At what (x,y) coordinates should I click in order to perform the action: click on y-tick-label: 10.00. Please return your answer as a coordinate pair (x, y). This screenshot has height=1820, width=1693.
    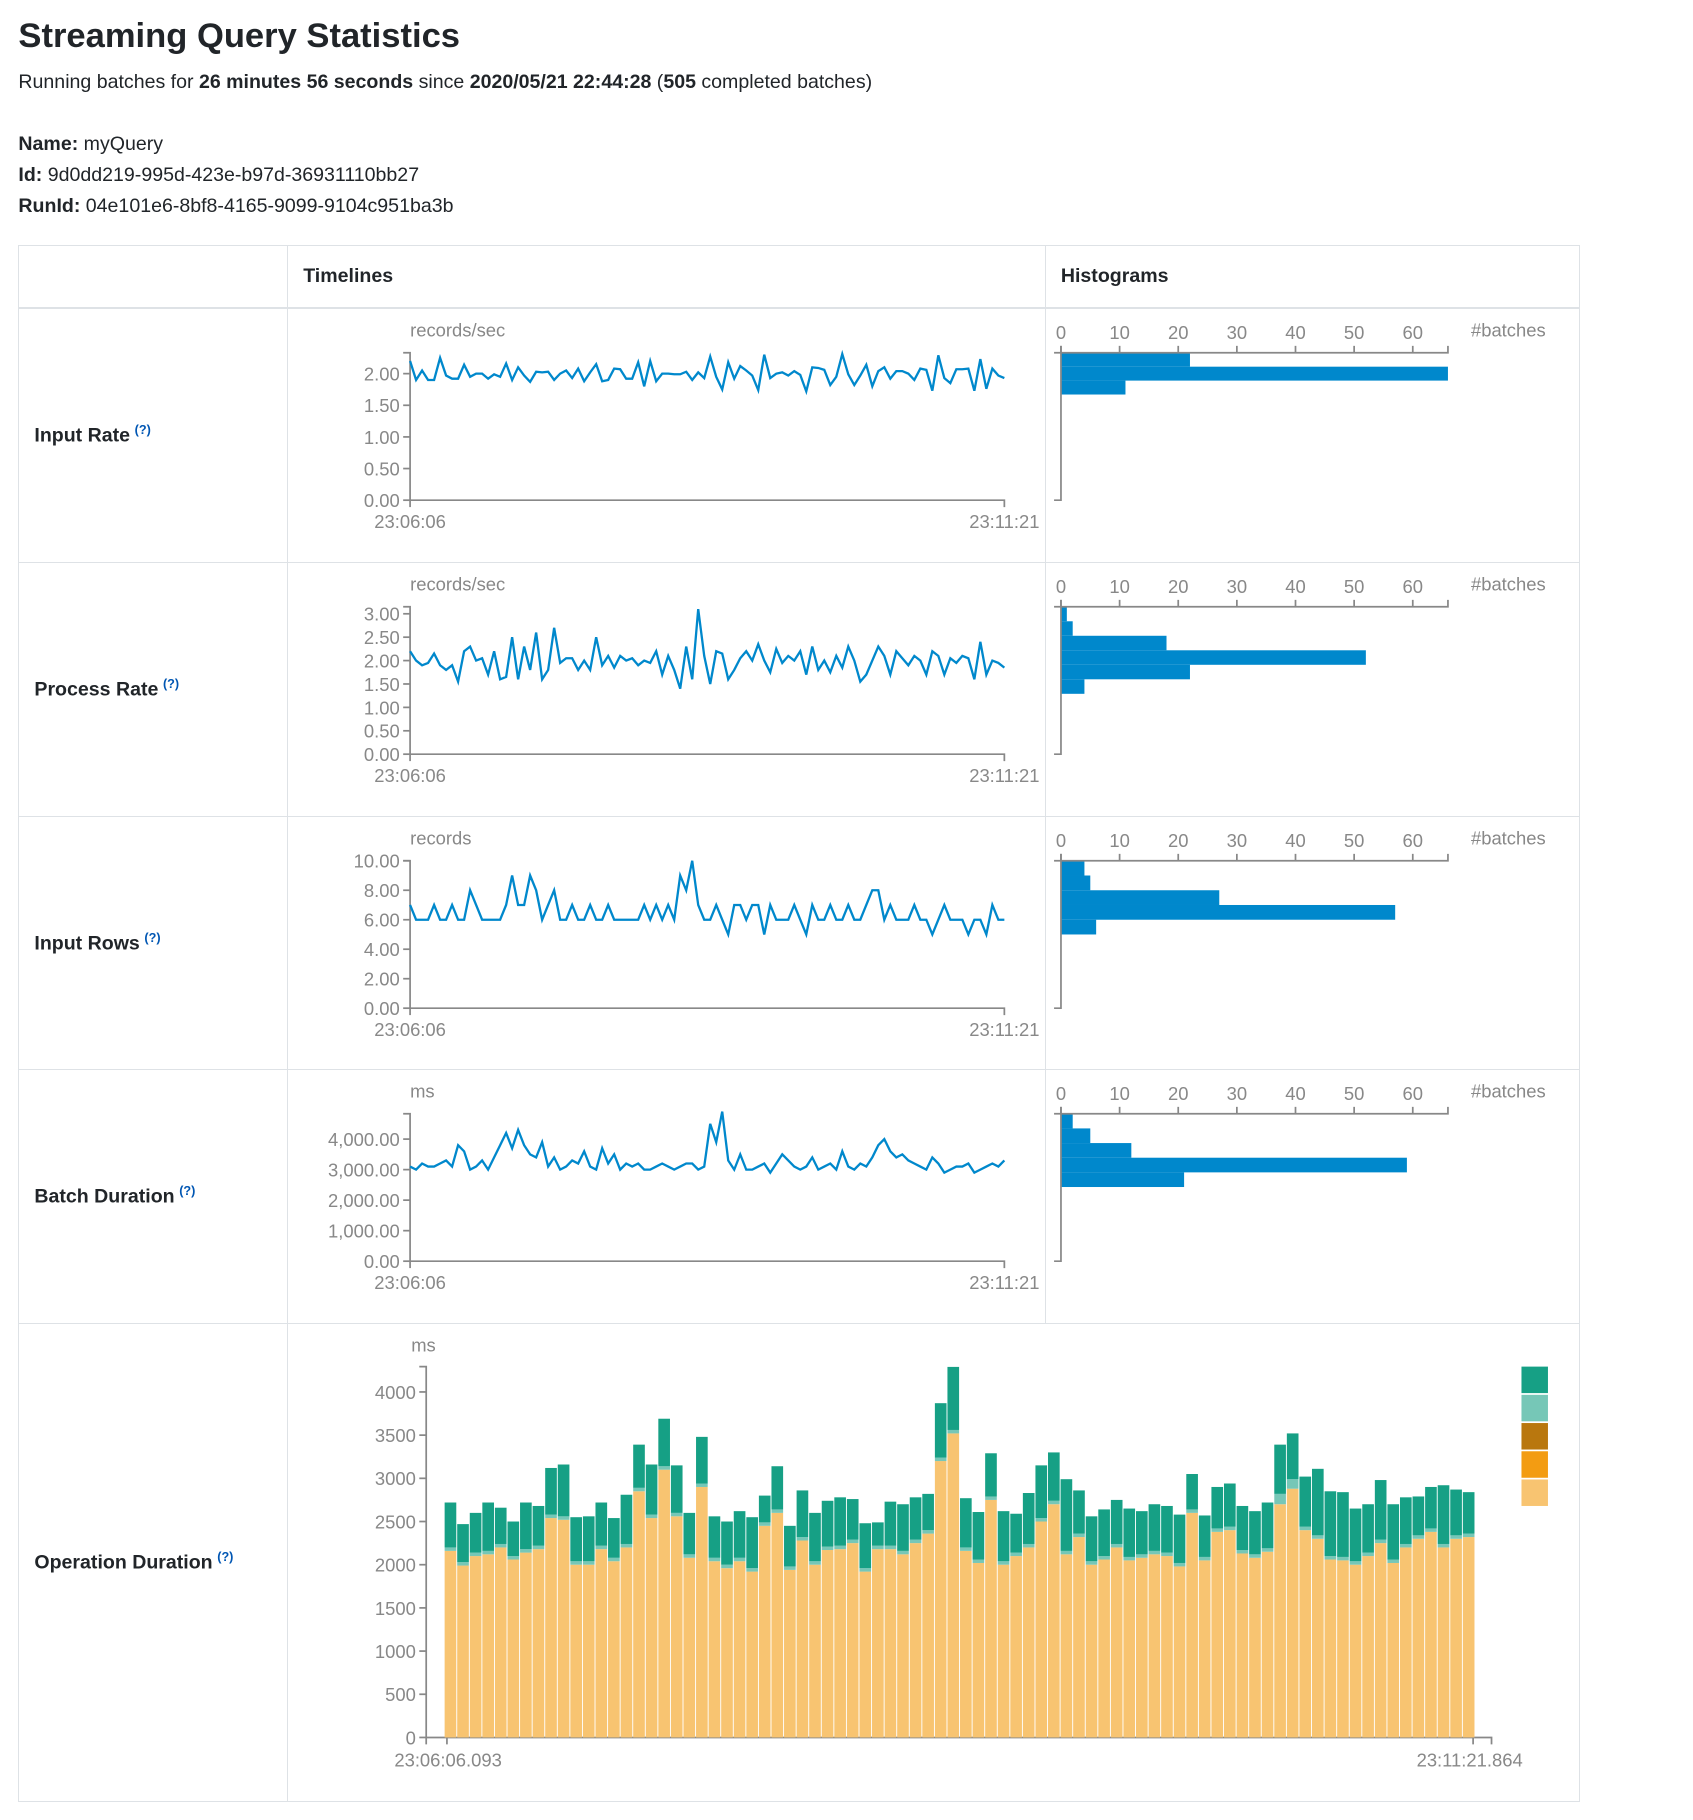
    Looking at the image, I should click on (377, 860).